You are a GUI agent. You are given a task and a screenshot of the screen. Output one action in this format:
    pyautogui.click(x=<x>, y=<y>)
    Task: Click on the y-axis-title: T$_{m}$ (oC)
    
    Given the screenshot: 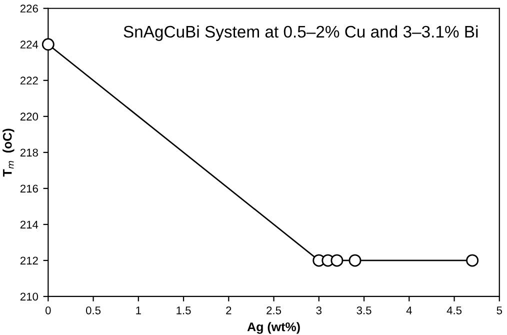 What is the action you would take?
    pyautogui.click(x=8, y=152)
    